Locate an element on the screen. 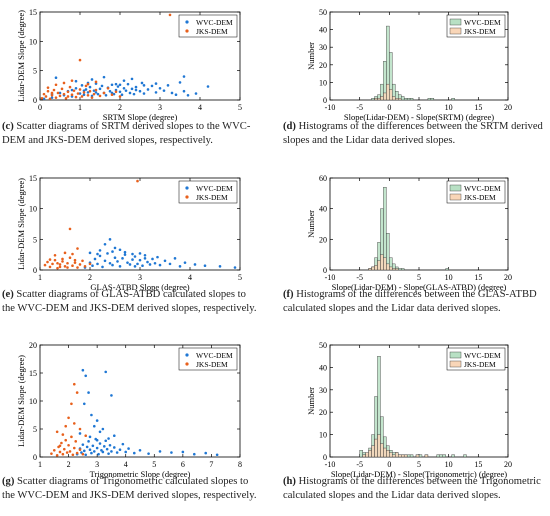  legend-box is located at coordinates (208, 359).